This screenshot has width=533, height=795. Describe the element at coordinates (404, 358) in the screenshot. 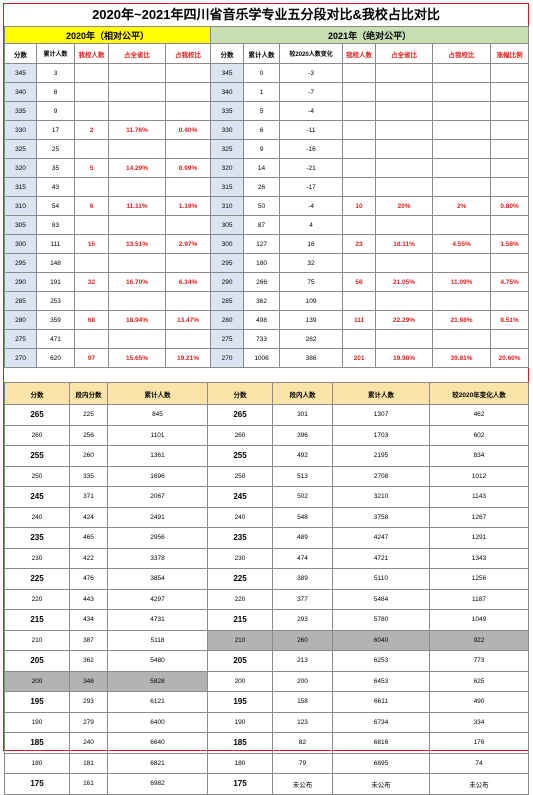

I see `table-cell: 19.98%` at that location.